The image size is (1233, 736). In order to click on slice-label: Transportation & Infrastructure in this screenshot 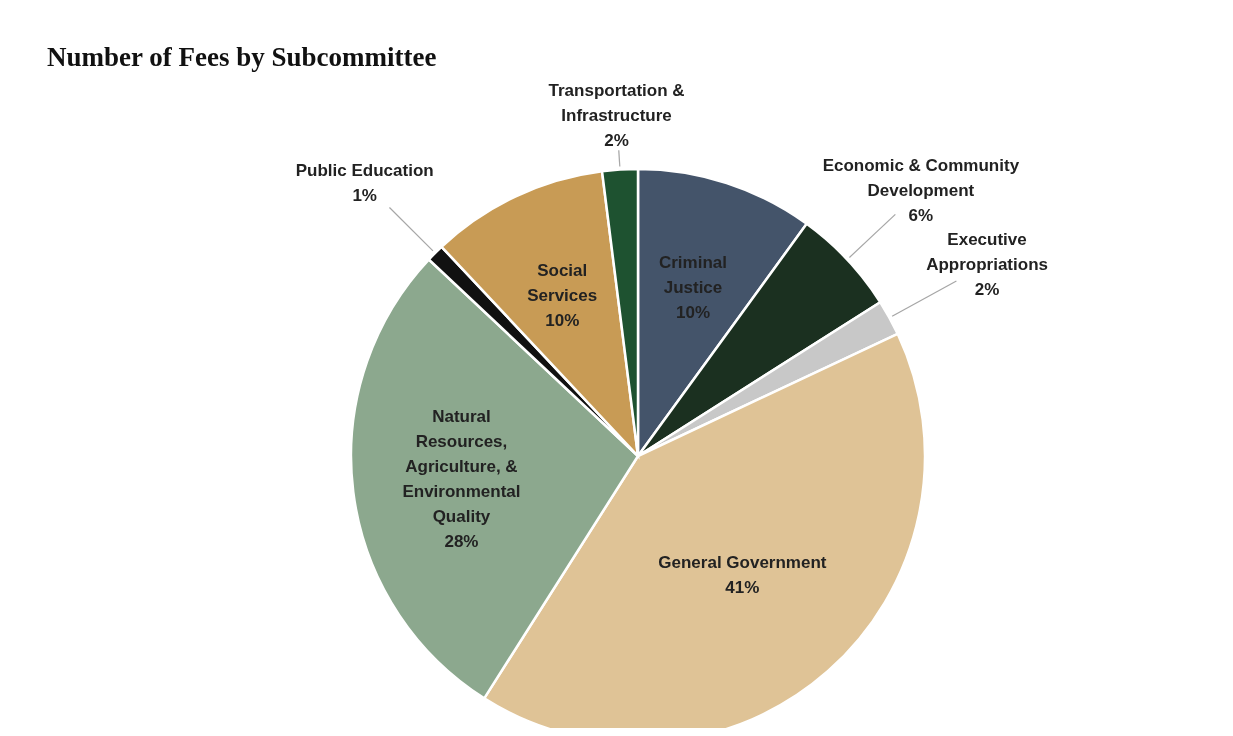, I will do `click(616, 102)`.